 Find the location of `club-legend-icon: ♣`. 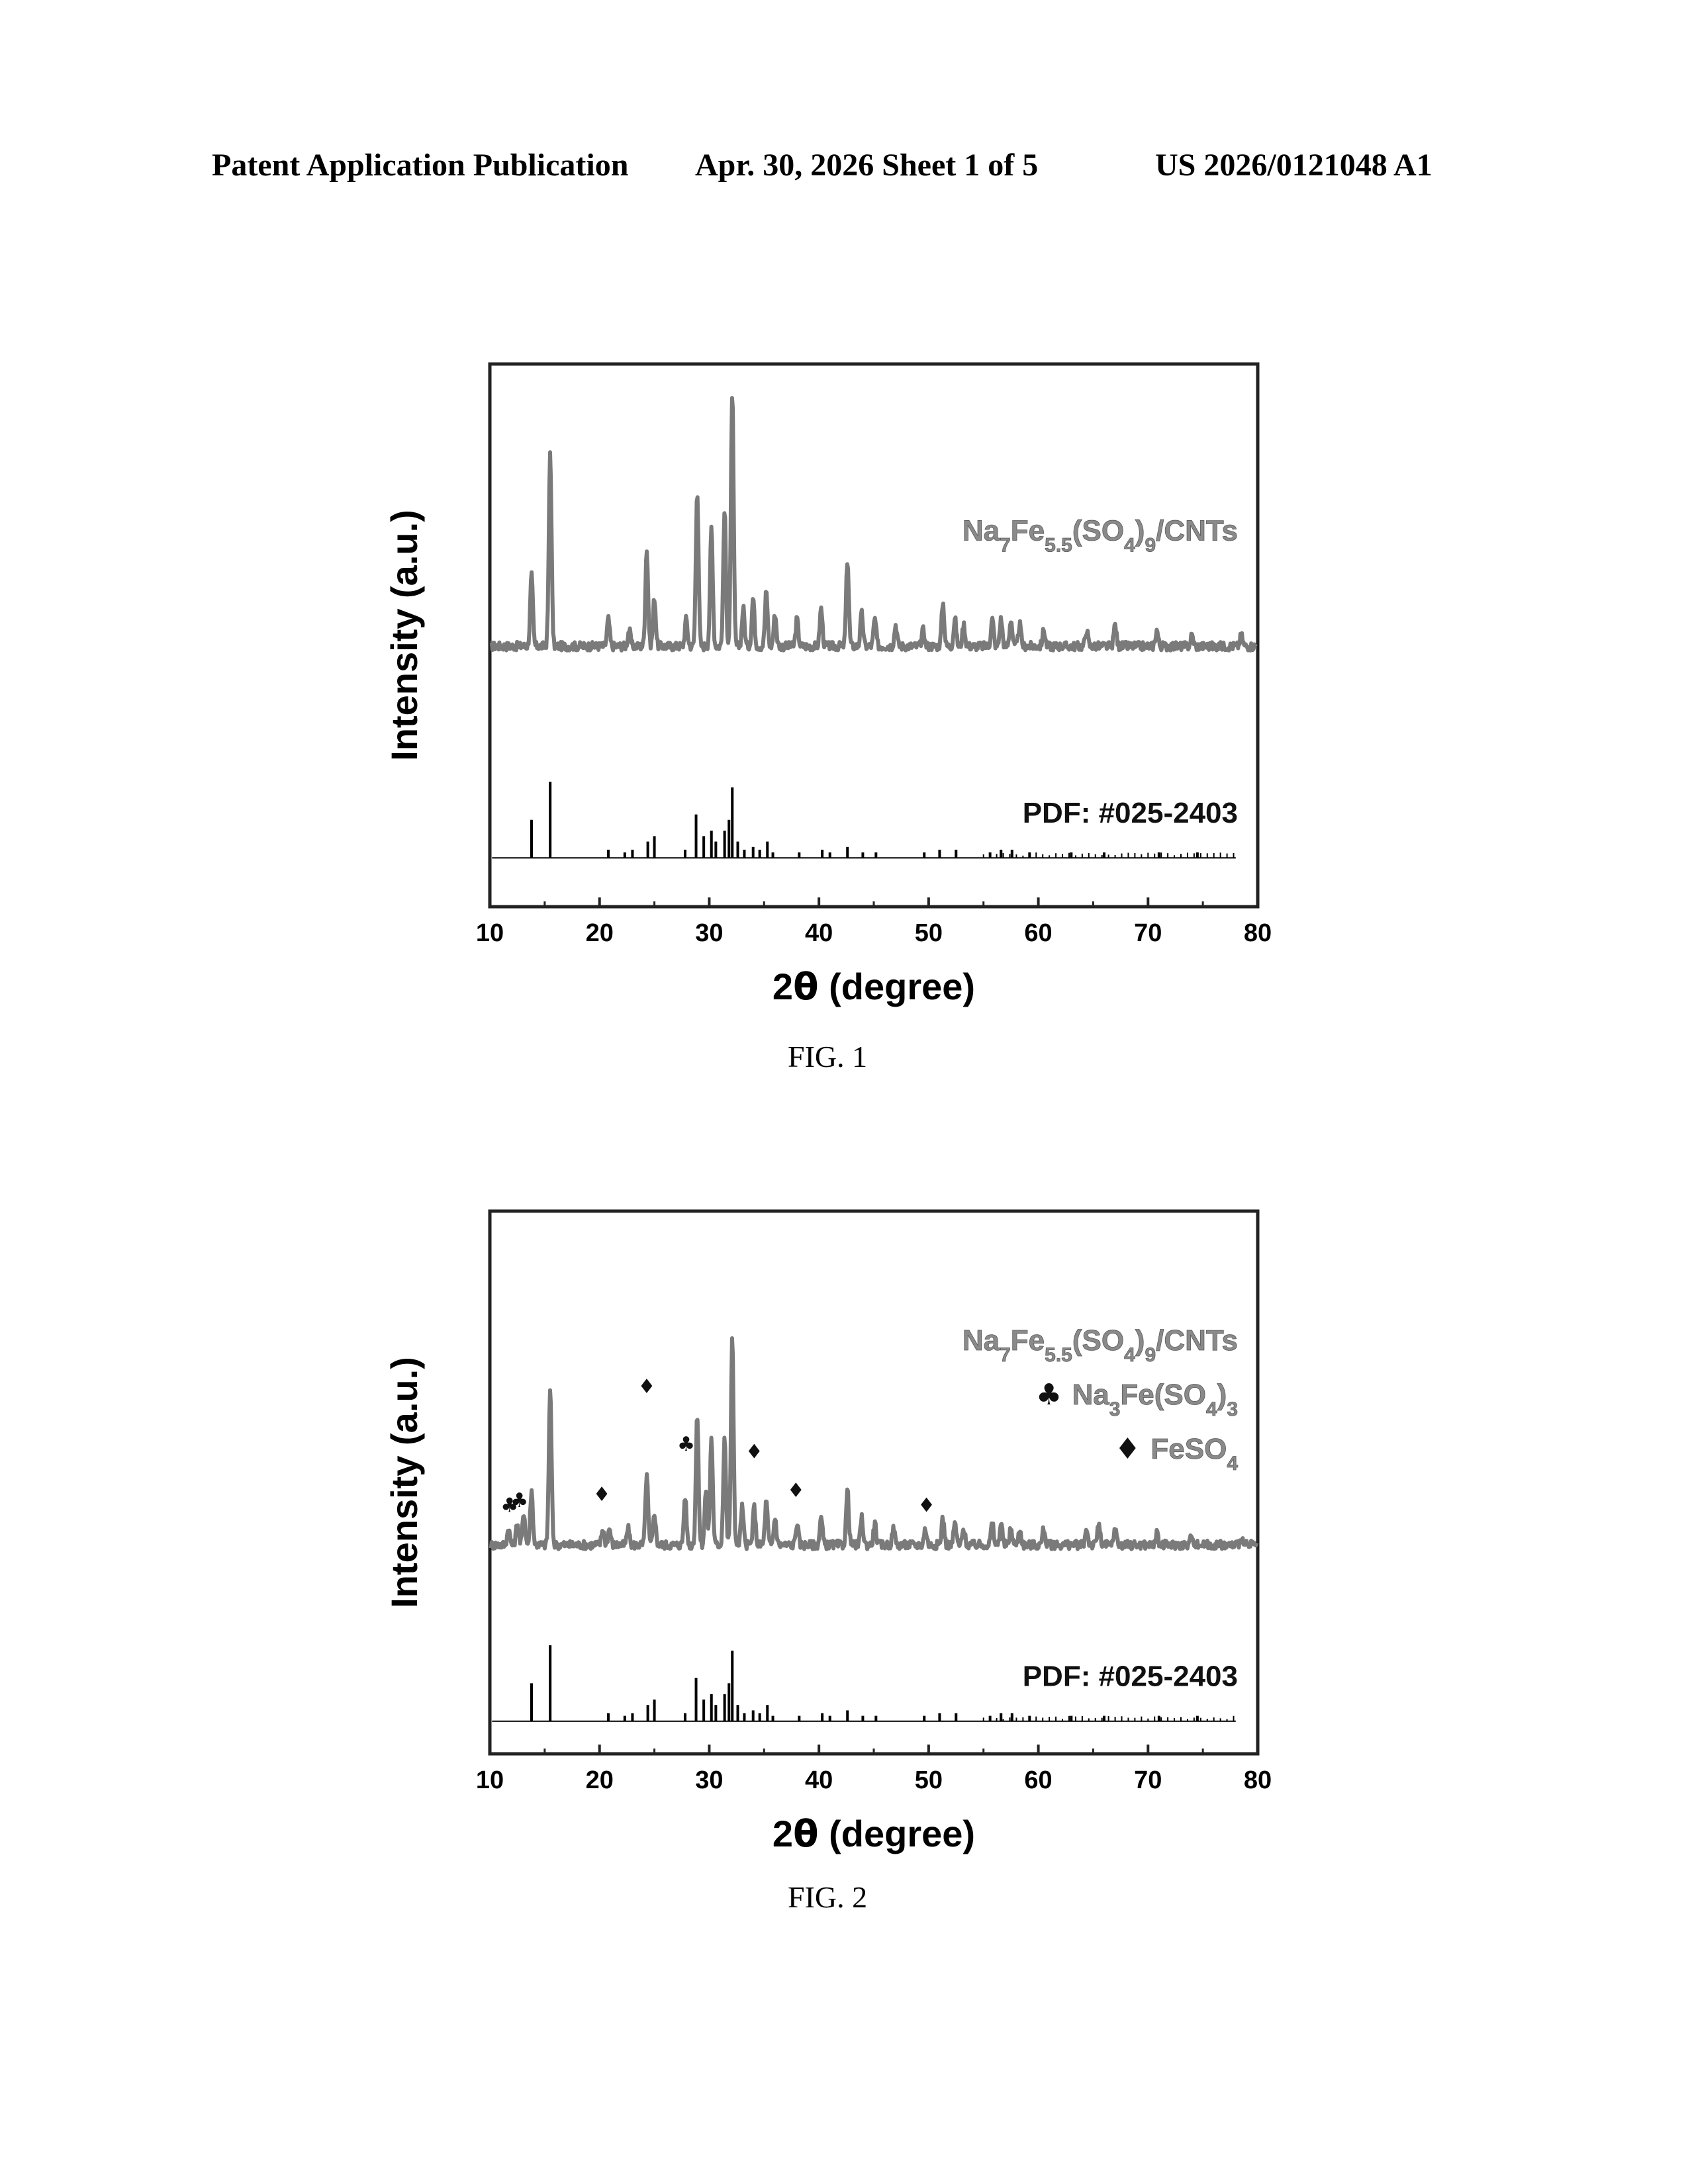

club-legend-icon: ♣ is located at coordinates (1054, 1395).